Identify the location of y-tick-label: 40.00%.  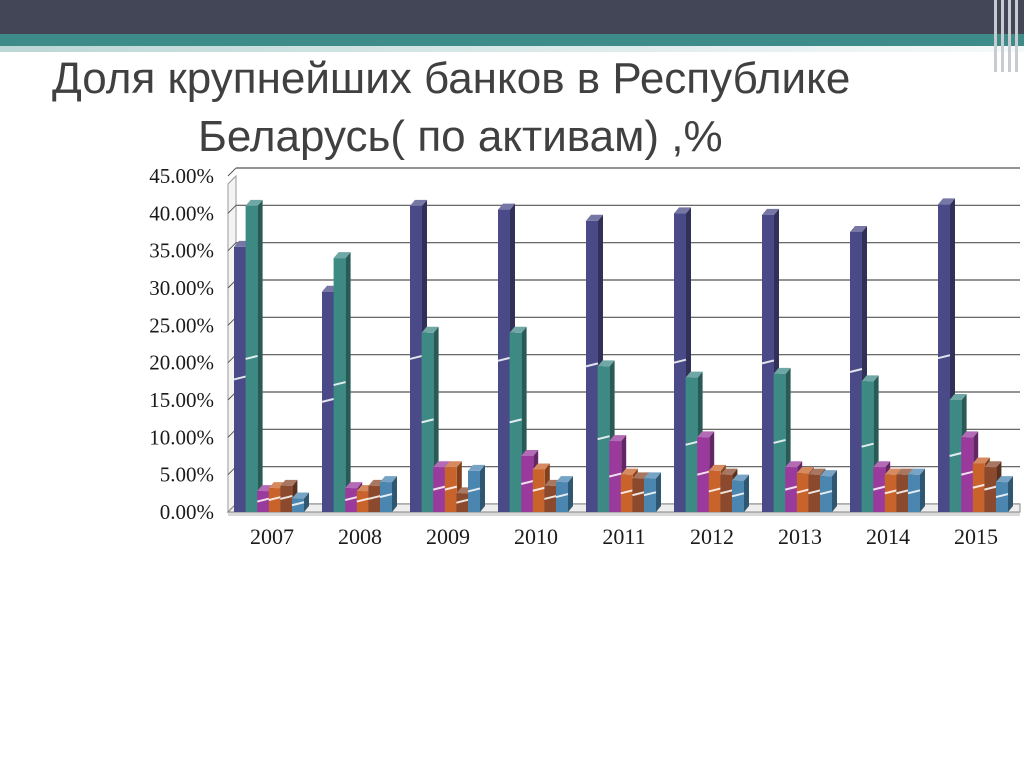
(181, 213).